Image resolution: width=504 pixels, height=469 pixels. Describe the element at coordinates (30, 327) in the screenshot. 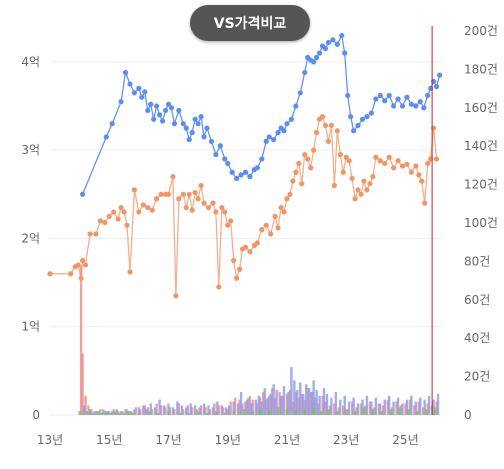

I see `y-left-tick-label: 1억` at that location.